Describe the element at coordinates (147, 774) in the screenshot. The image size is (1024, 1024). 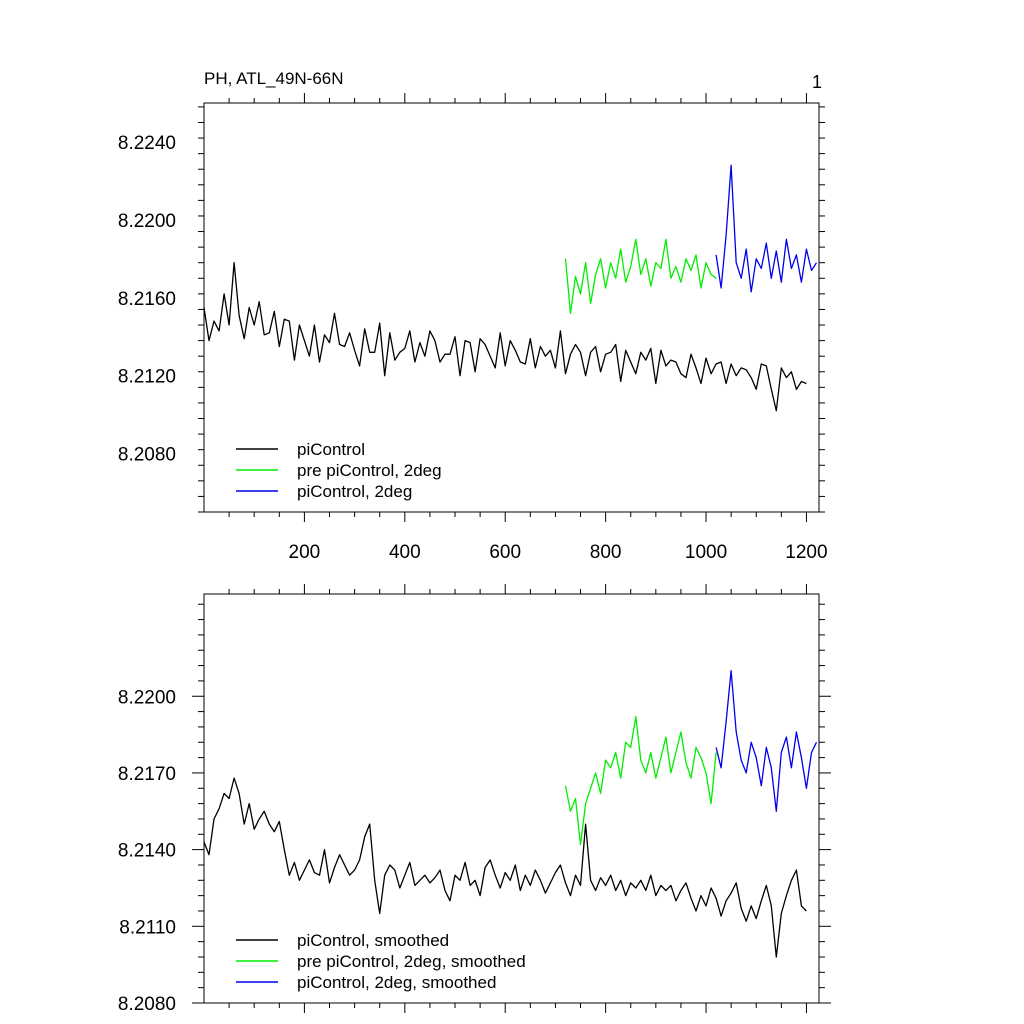
I see `y-tick-label: 8.2170` at that location.